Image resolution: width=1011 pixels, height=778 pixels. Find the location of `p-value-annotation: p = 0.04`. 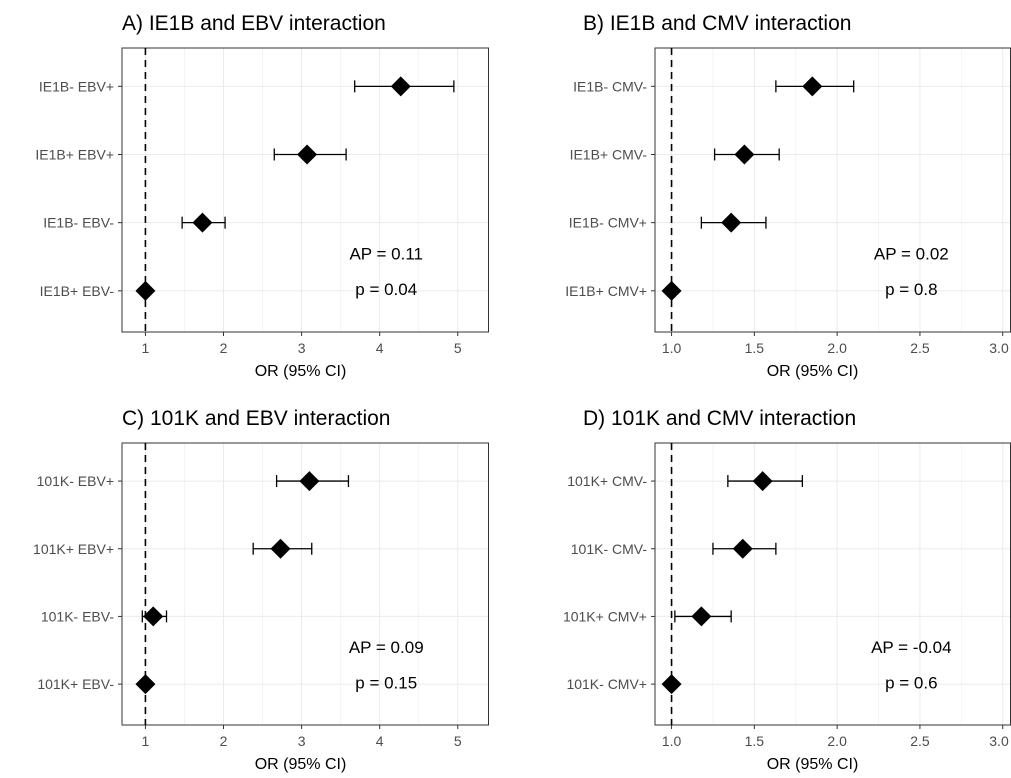

p-value-annotation: p = 0.04 is located at coordinates (386, 289).